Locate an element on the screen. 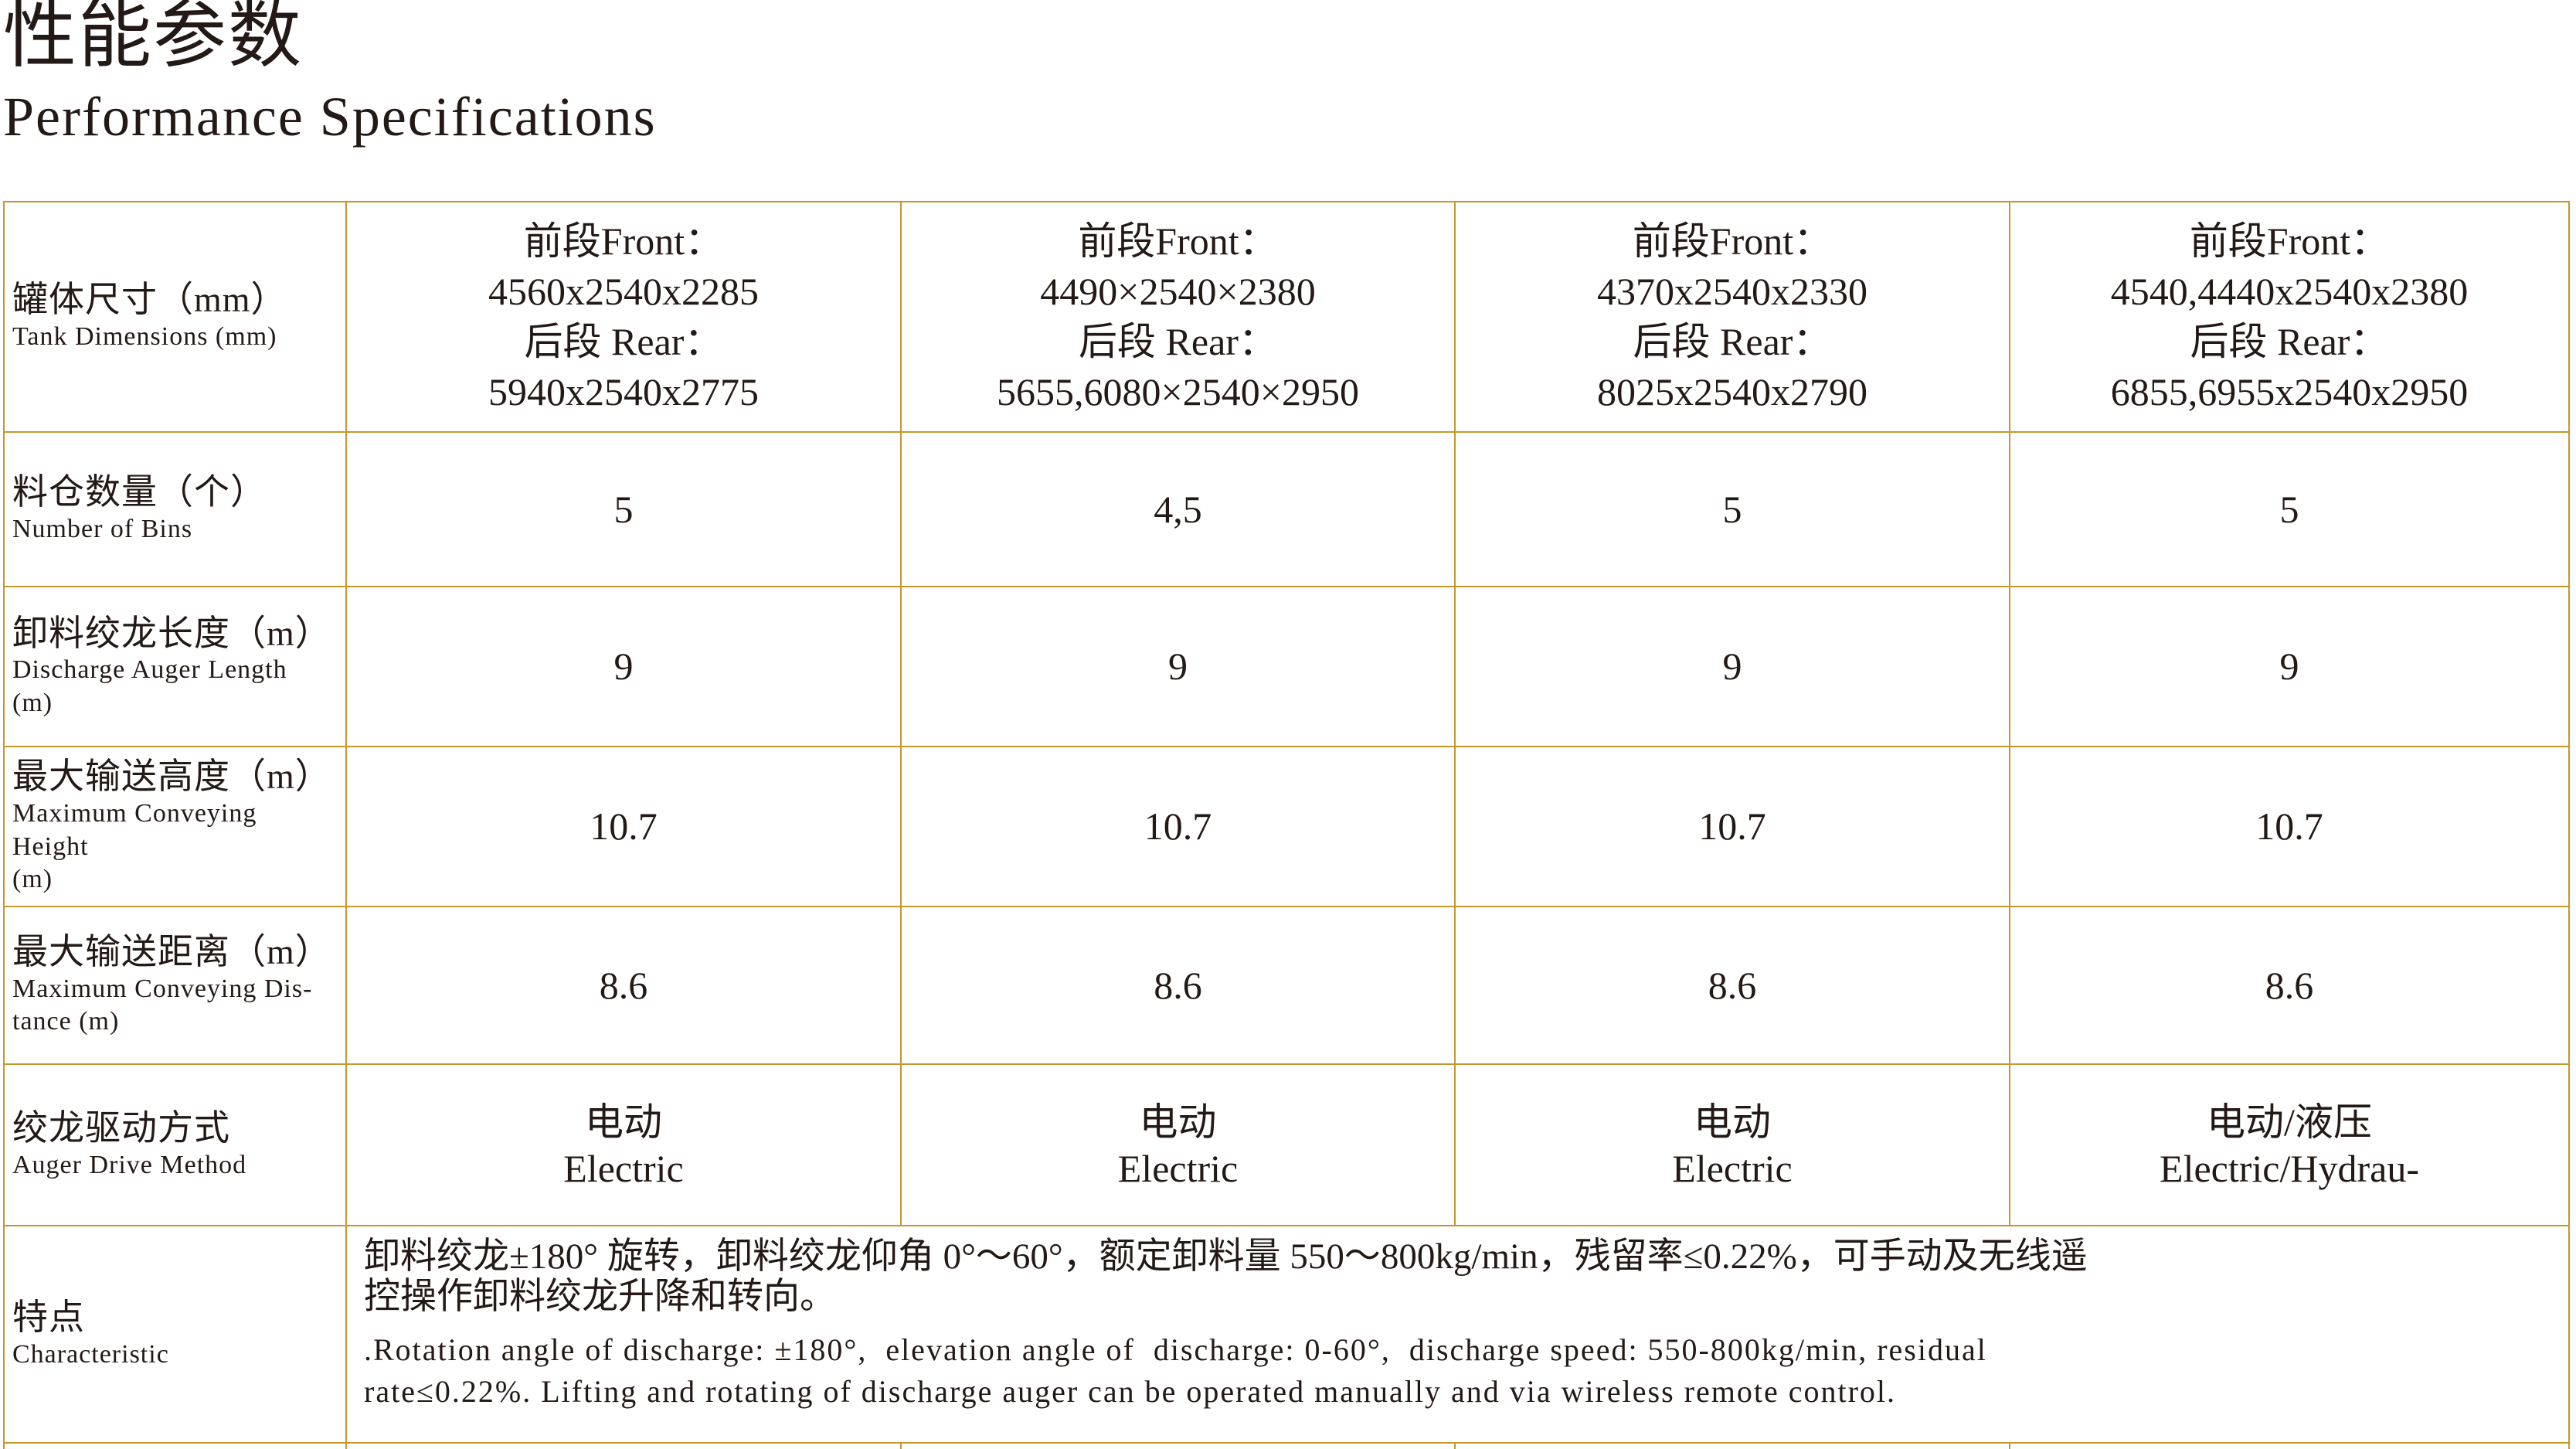 Image resolution: width=2576 pixels, height=1449 pixels. row-label-tank-dimensions: 罐体尺寸（mm） Tank Dimensions (mm) is located at coordinates (175, 317).